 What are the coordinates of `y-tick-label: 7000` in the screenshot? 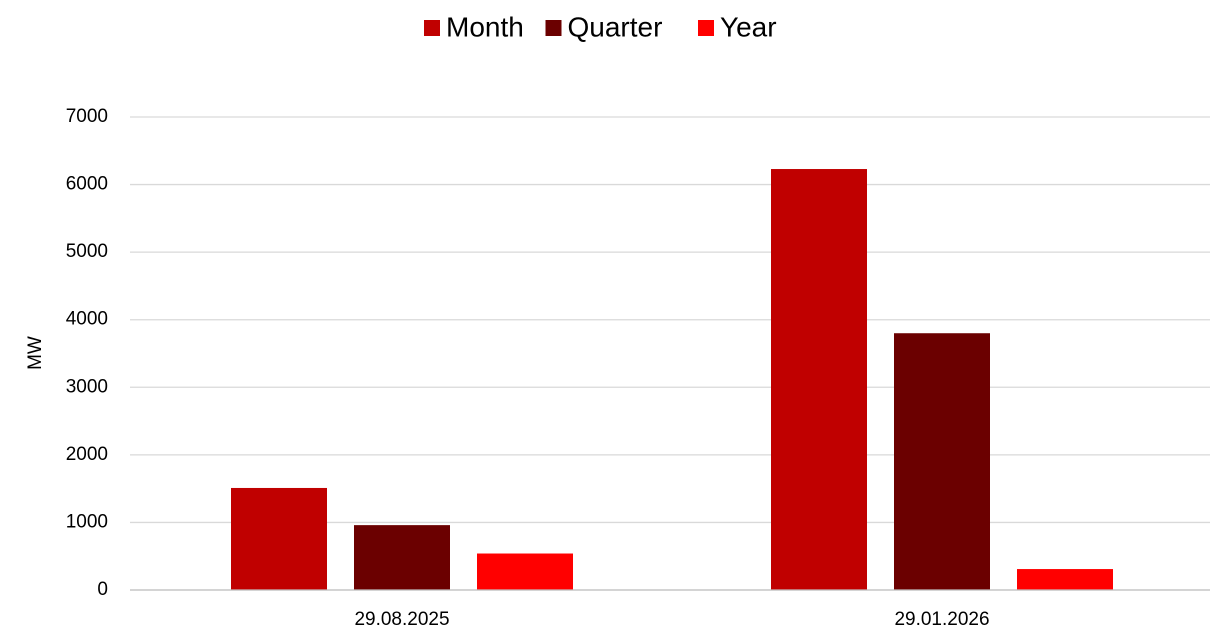 It's located at (87, 116).